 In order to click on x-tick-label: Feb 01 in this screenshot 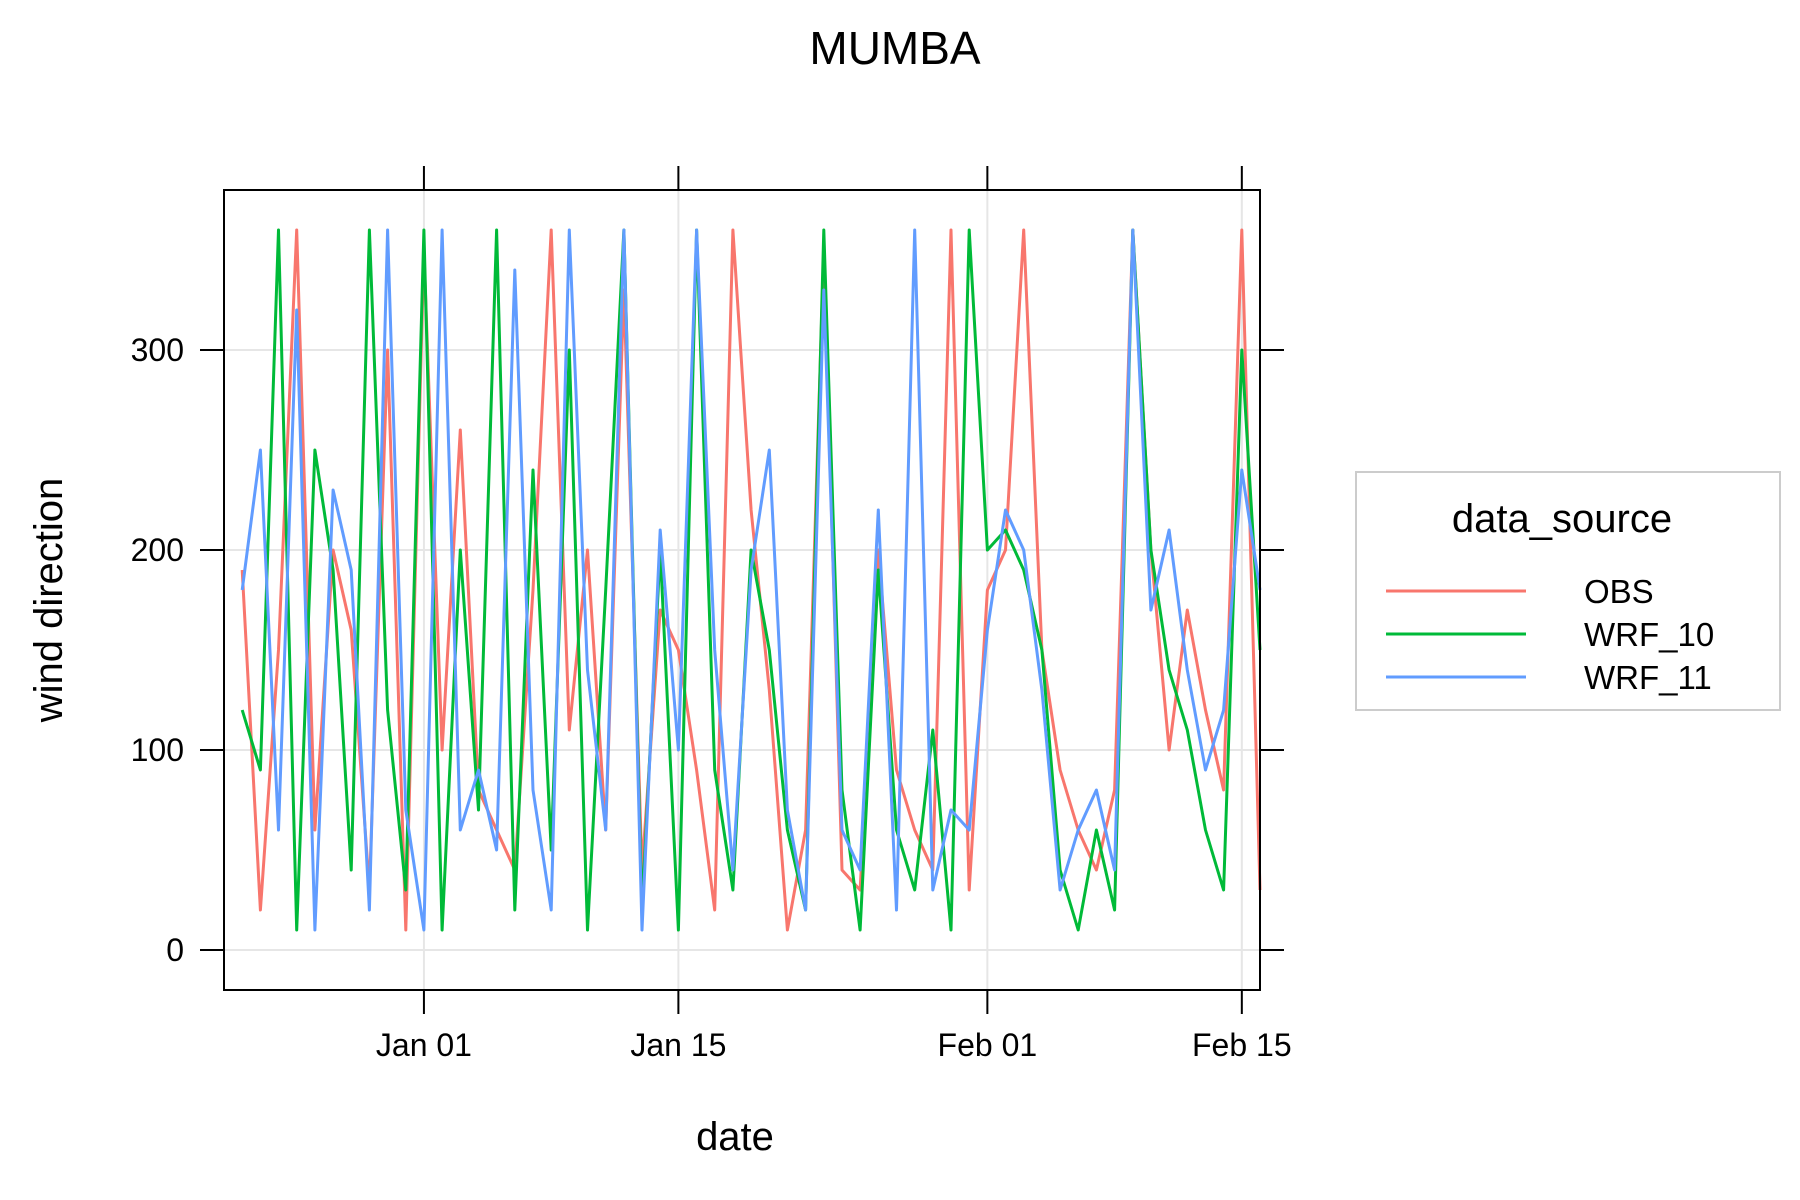, I will do `click(988, 1045)`.